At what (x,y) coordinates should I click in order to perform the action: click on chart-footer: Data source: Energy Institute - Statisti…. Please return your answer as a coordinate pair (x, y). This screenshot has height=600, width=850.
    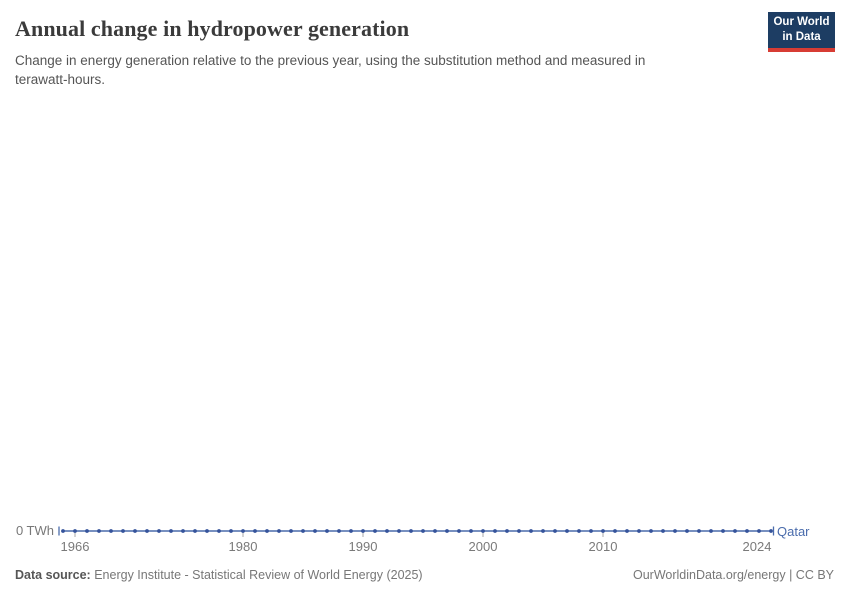
    Looking at the image, I should click on (424, 575).